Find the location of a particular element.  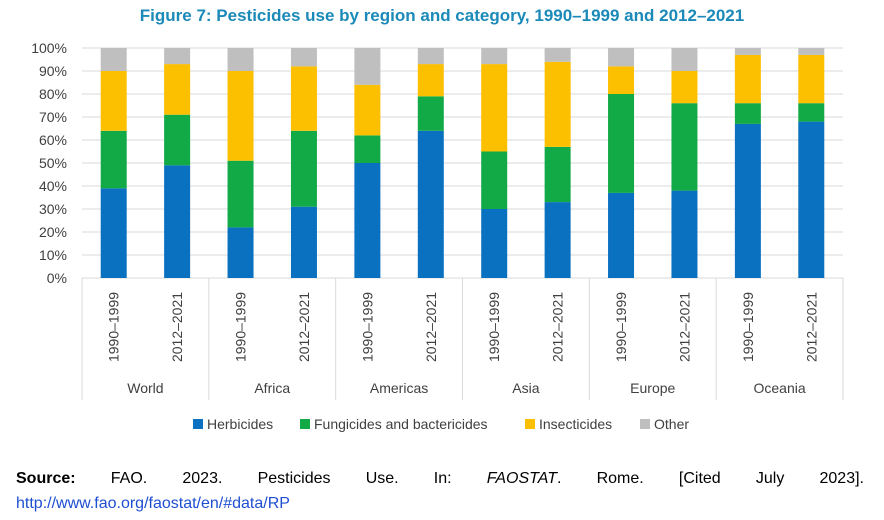

region-label: Africa is located at coordinates (272, 388).